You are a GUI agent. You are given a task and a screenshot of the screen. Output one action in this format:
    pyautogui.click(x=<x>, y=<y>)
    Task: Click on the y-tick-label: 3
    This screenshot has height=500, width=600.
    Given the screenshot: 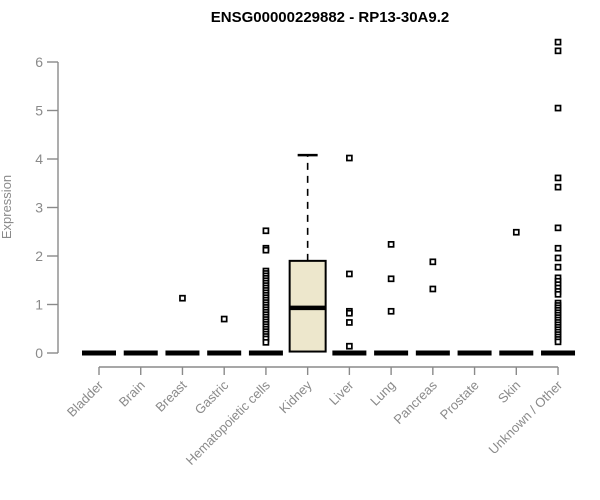 What is the action you would take?
    pyautogui.click(x=39, y=208)
    